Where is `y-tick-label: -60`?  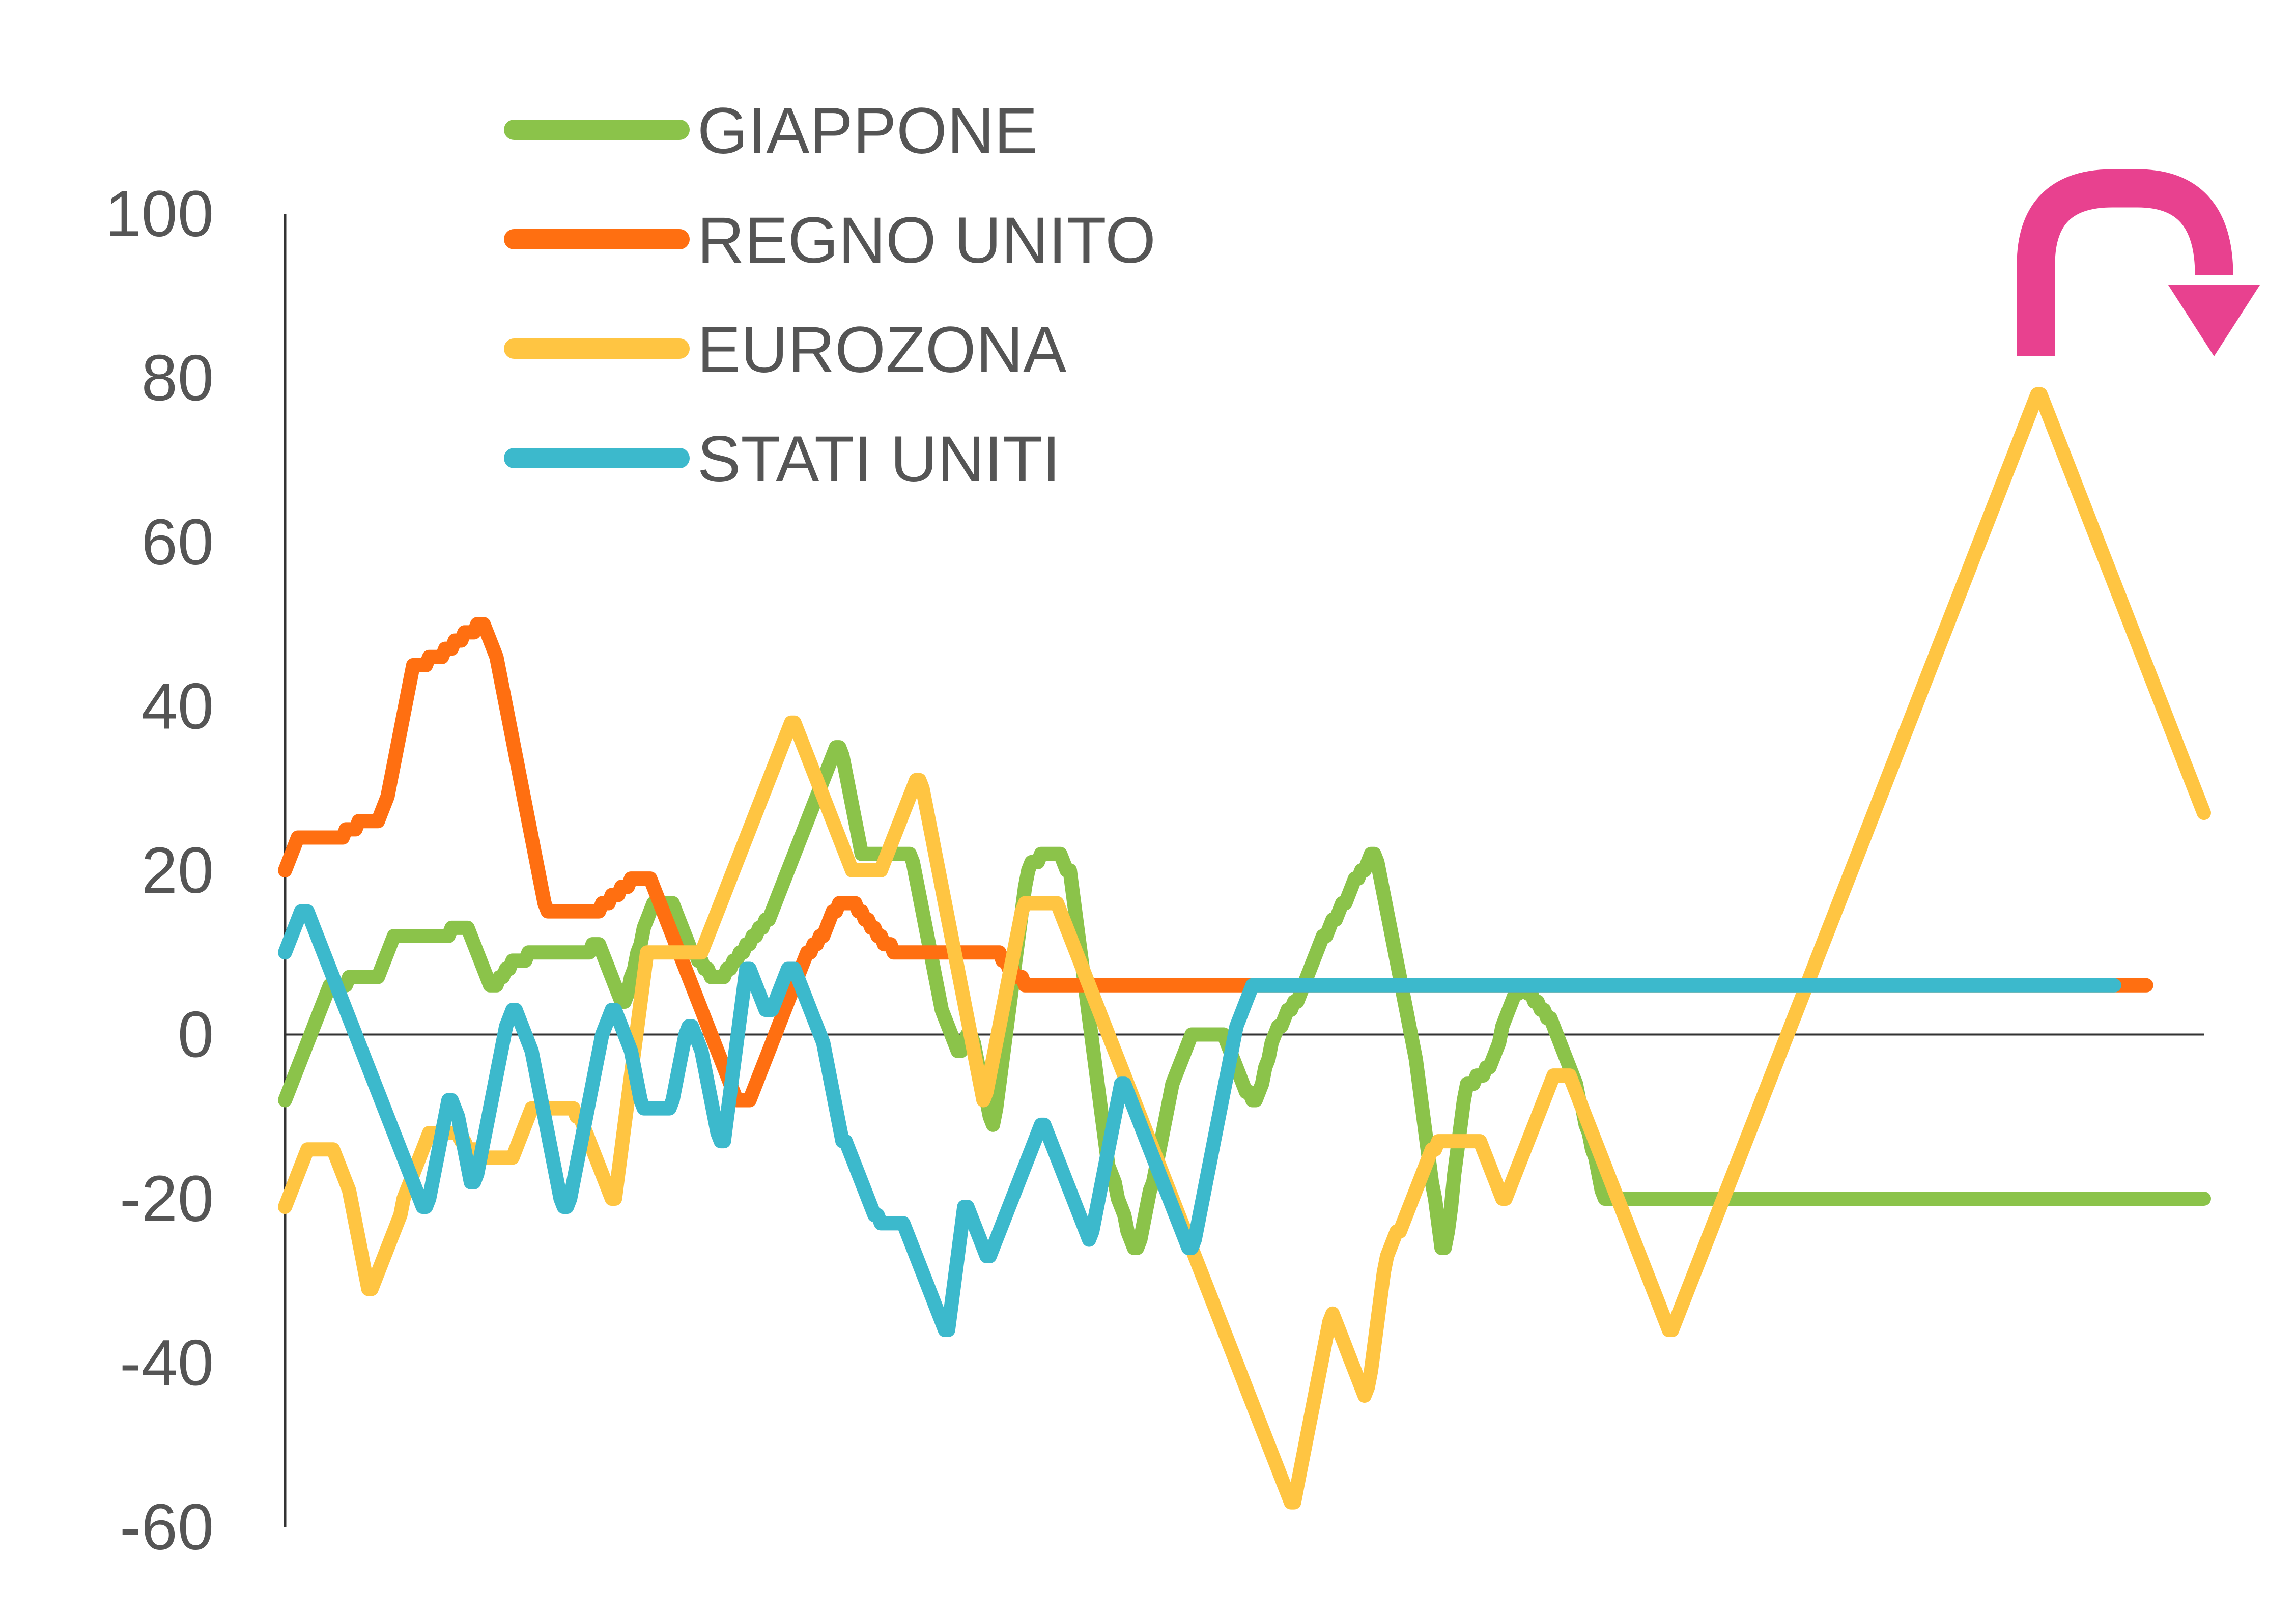
y-tick-label: -60 is located at coordinates (167, 1527).